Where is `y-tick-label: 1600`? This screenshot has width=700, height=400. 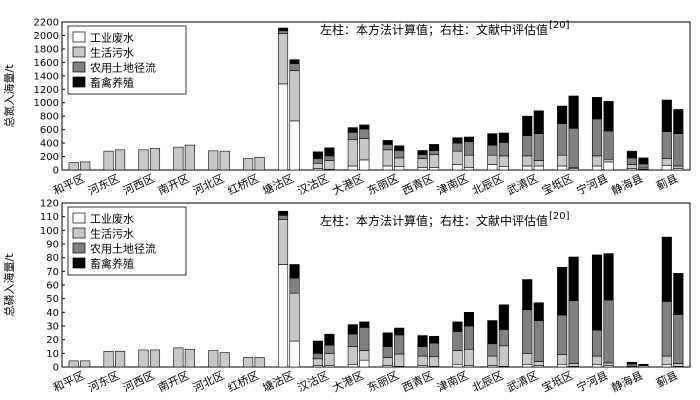 y-tick-label: 1600 is located at coordinates (46, 63).